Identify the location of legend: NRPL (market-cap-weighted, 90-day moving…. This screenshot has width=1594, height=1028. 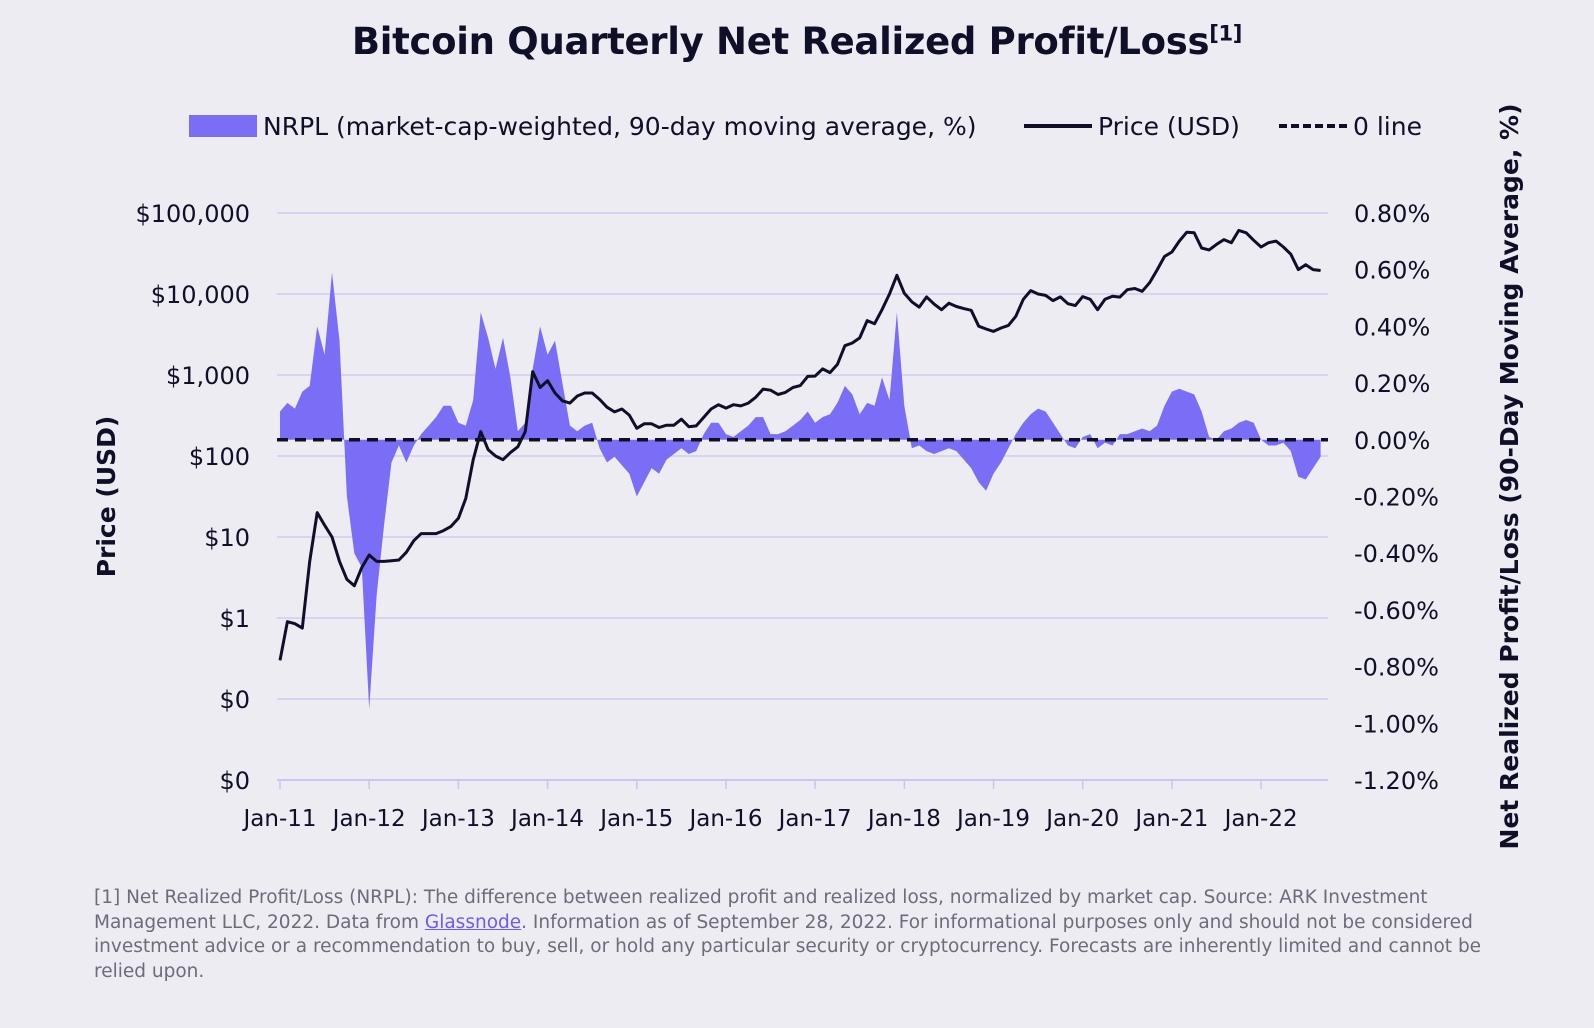
(797, 126).